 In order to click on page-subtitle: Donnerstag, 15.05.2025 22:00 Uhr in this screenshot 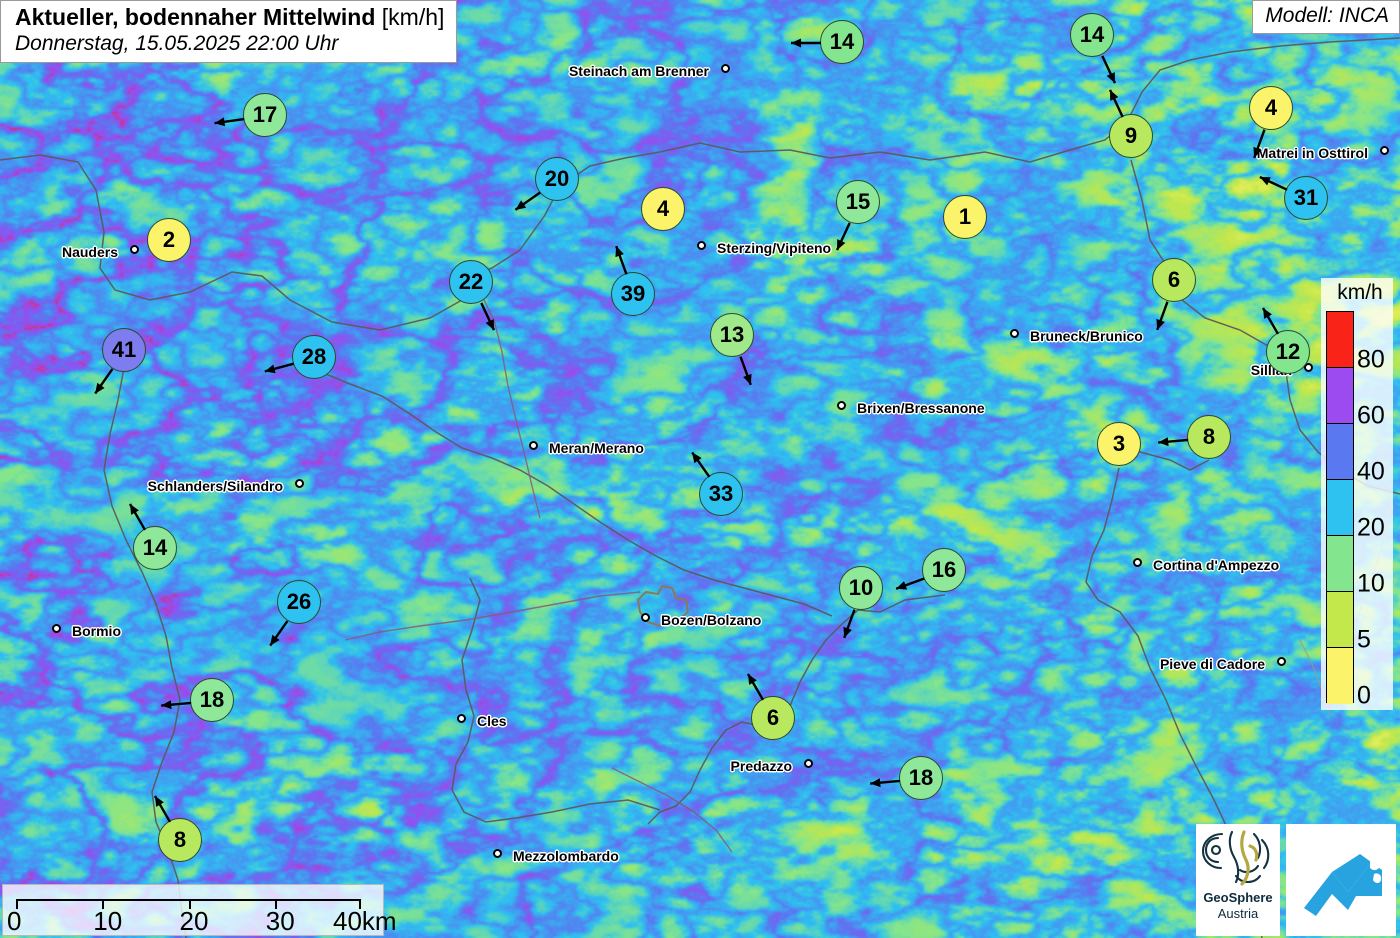, I will do `click(177, 43)`.